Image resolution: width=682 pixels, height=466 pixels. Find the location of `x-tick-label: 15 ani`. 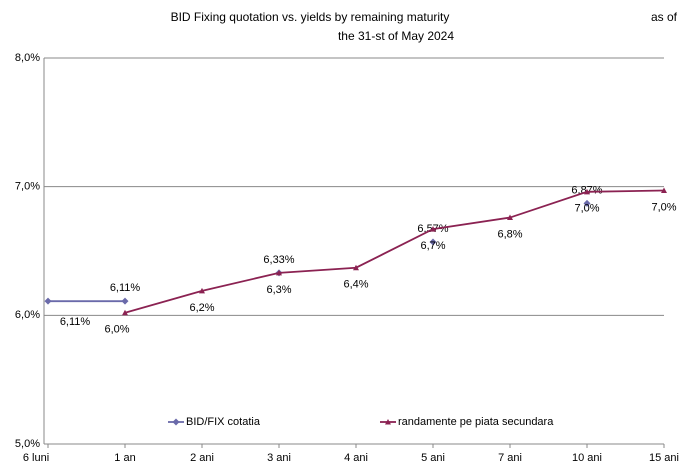

x-tick-label: 15 ani is located at coordinates (664, 458).